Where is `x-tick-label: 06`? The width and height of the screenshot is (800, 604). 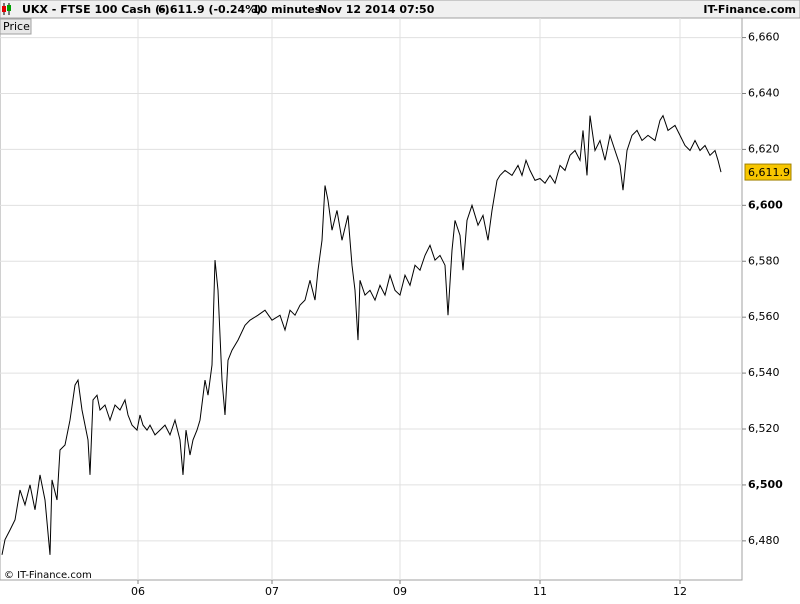 x-tick-label: 06 is located at coordinates (138, 591).